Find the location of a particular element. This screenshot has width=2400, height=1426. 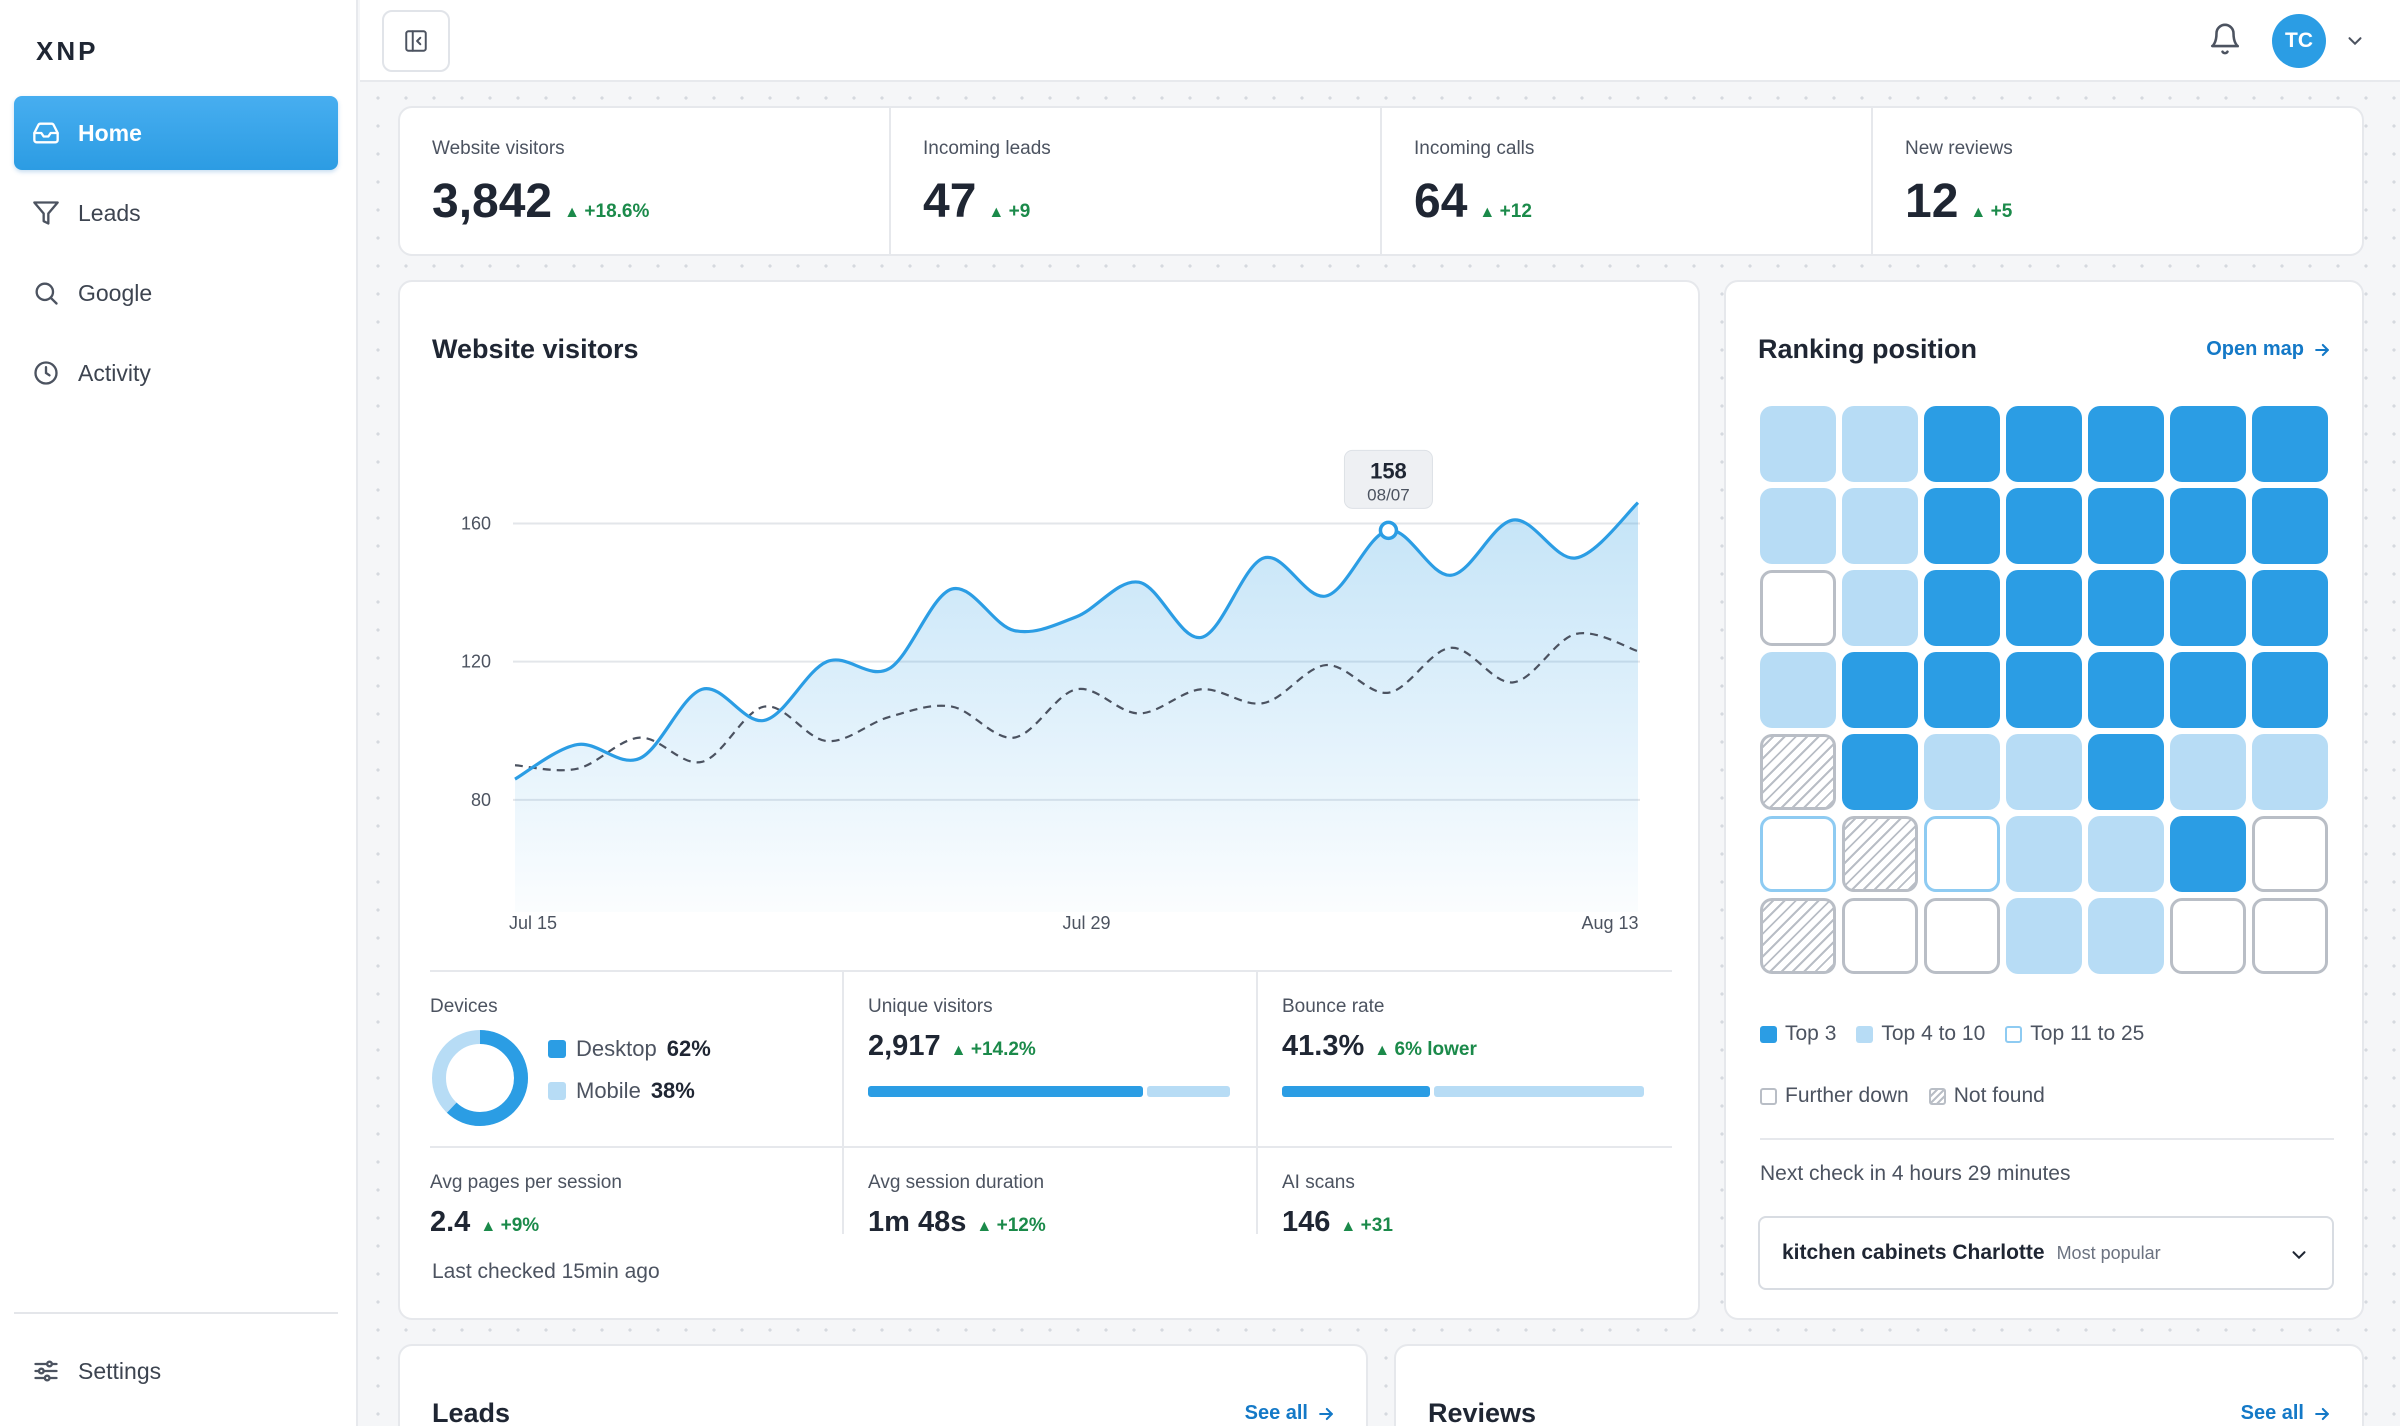

stat-label: Website visitors is located at coordinates (498, 148).